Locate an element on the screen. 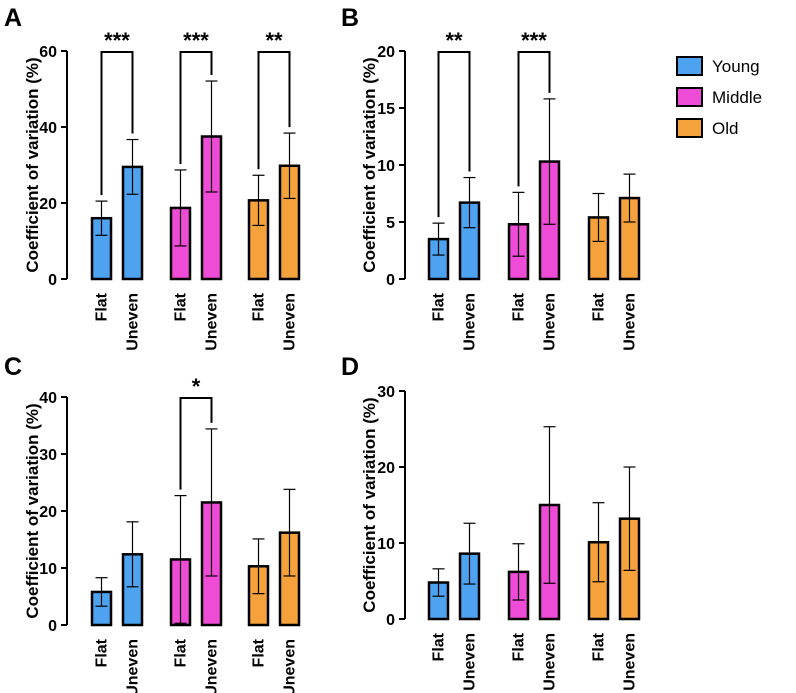 The height and width of the screenshot is (693, 796). legend-swatch-middle is located at coordinates (689, 97).